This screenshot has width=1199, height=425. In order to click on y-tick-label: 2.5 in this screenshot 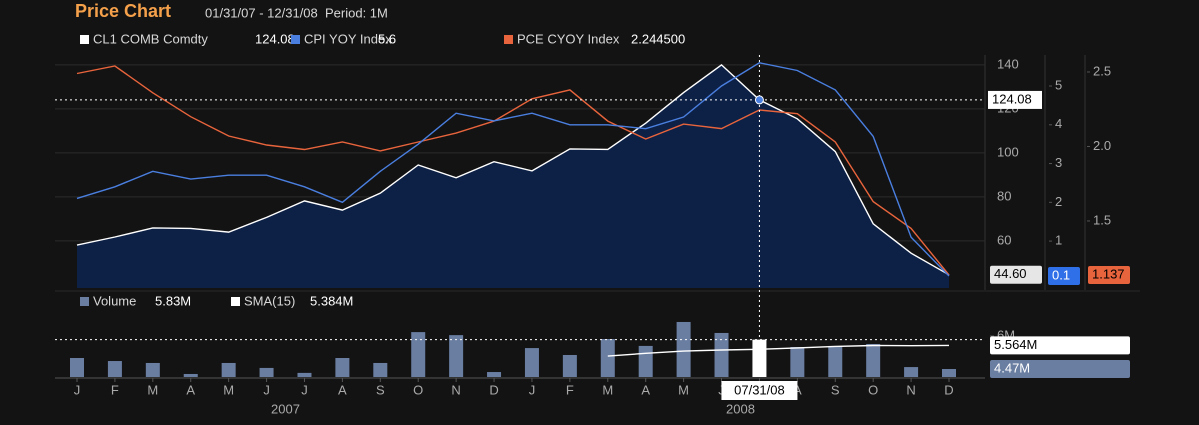, I will do `click(1102, 70)`.